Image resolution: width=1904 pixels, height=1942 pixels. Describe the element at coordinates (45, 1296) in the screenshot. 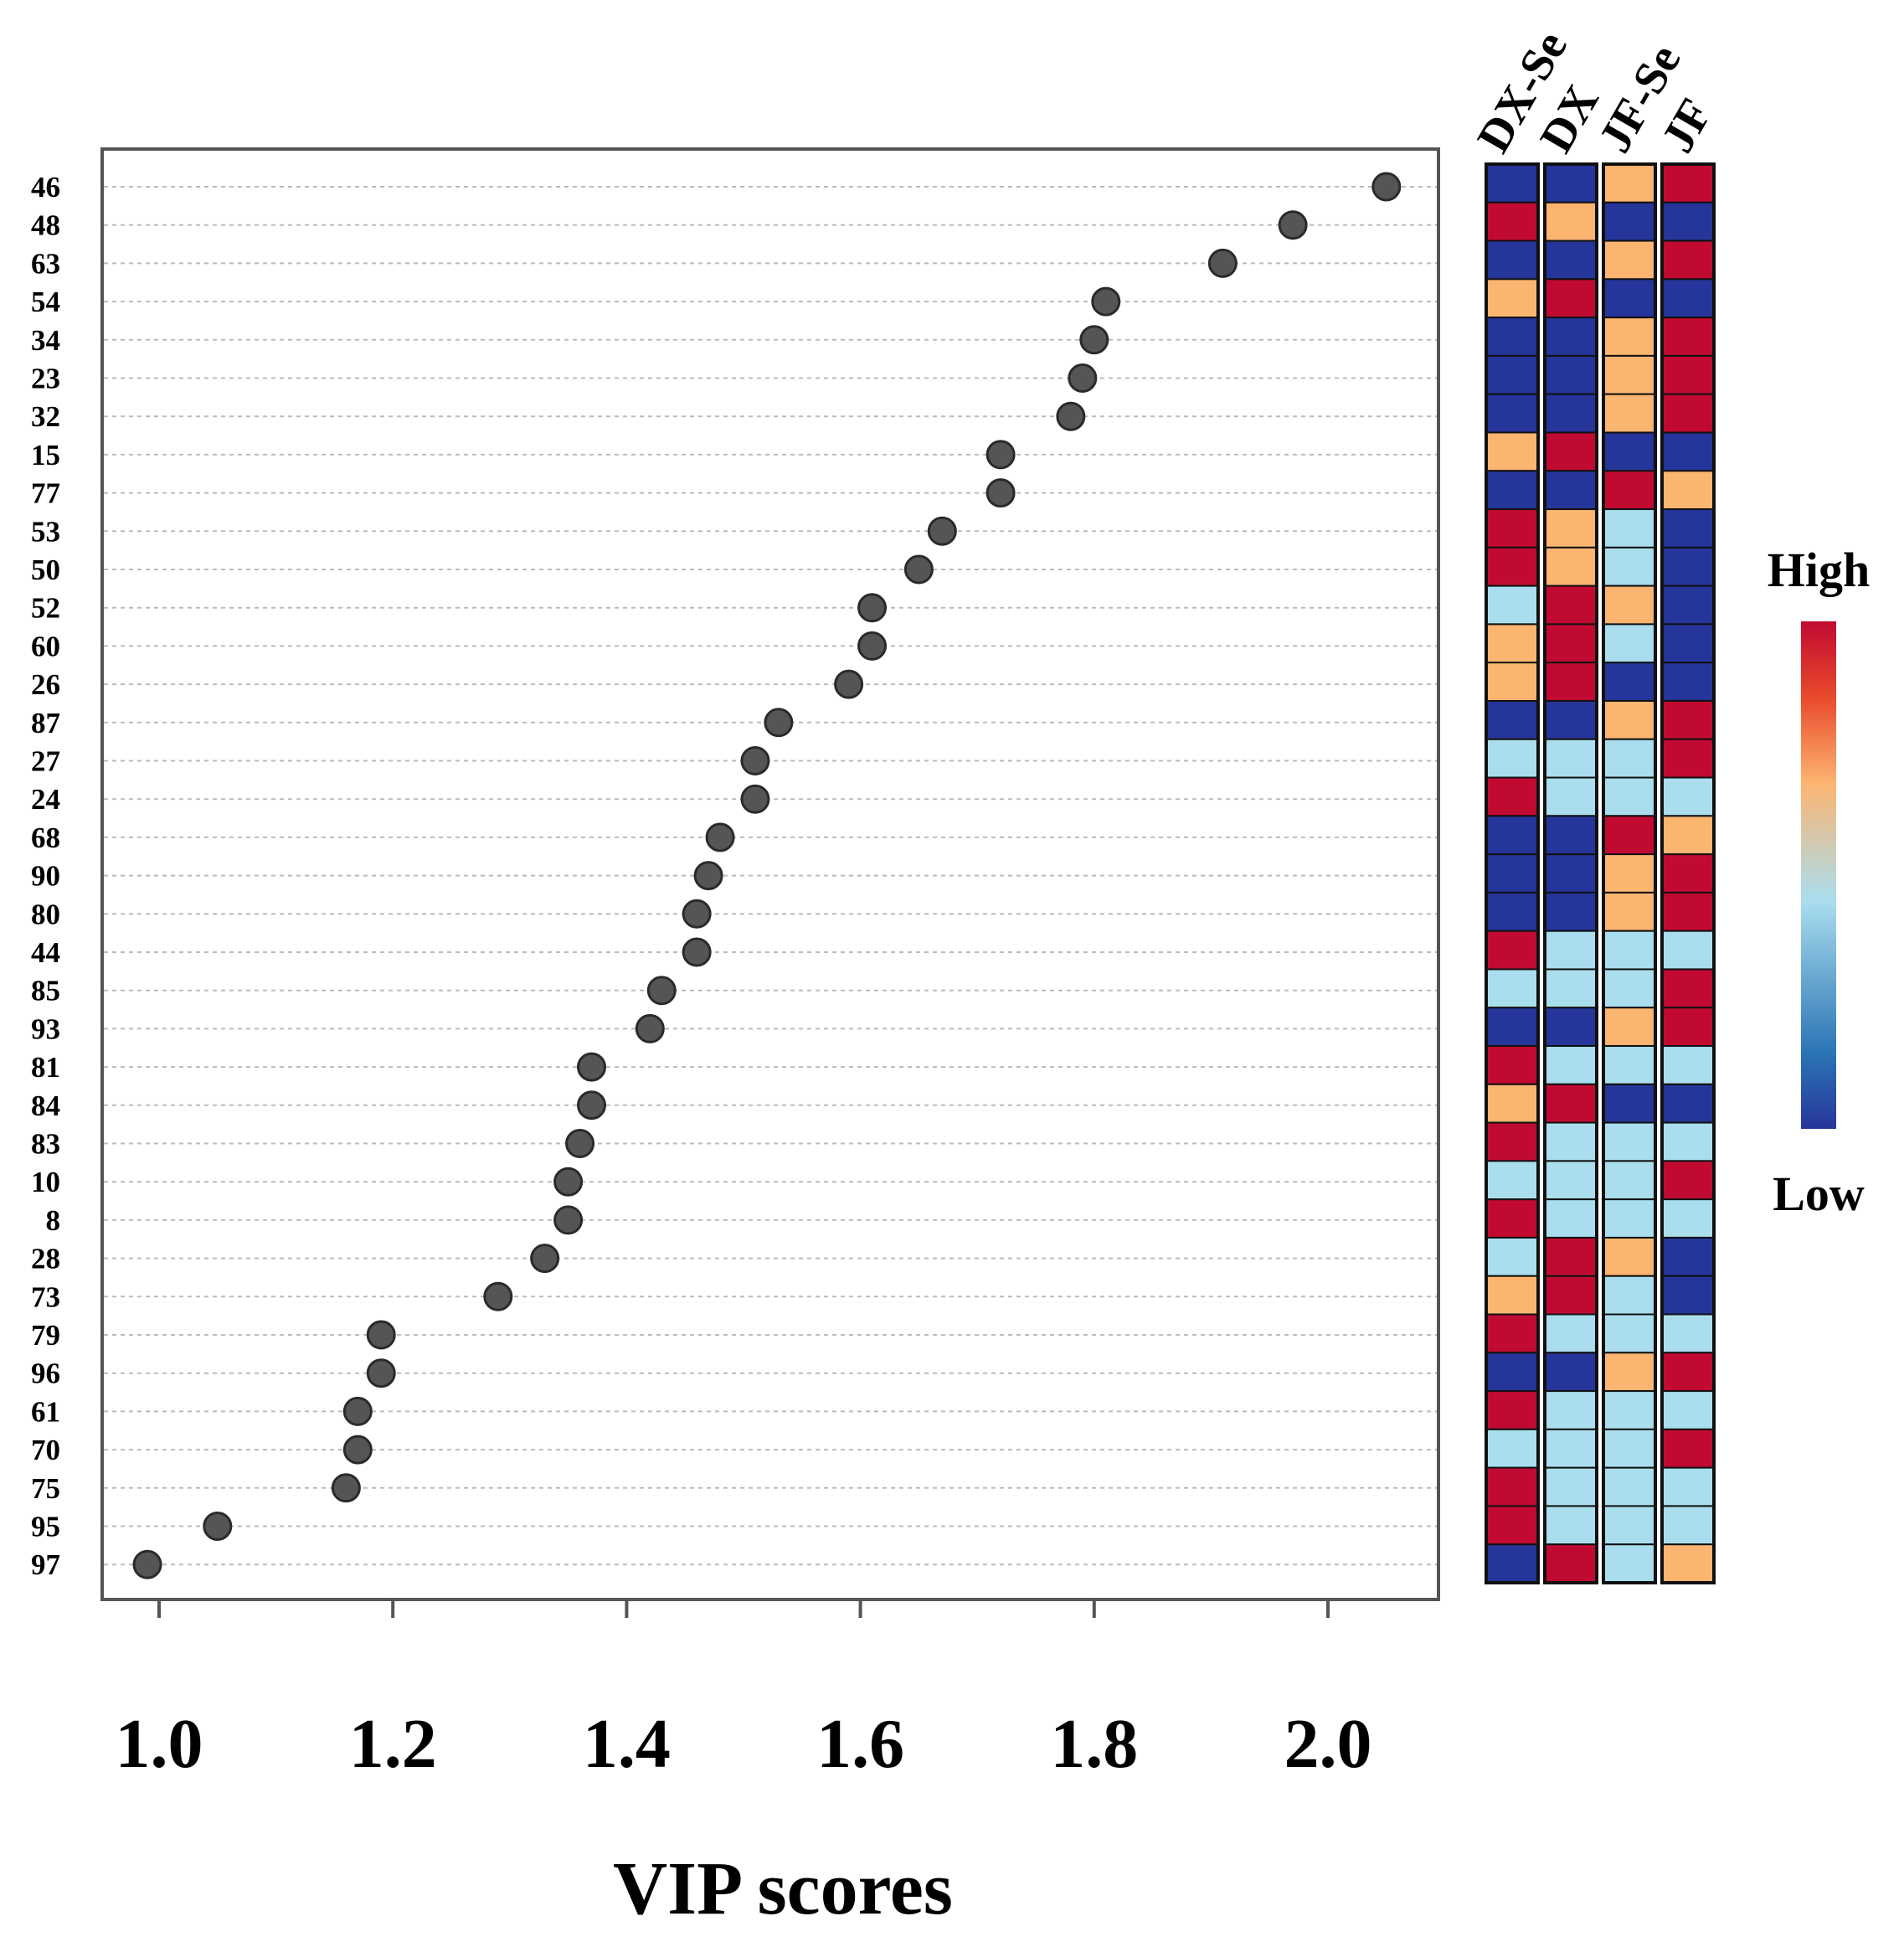

I see `feature-label: 73` at that location.